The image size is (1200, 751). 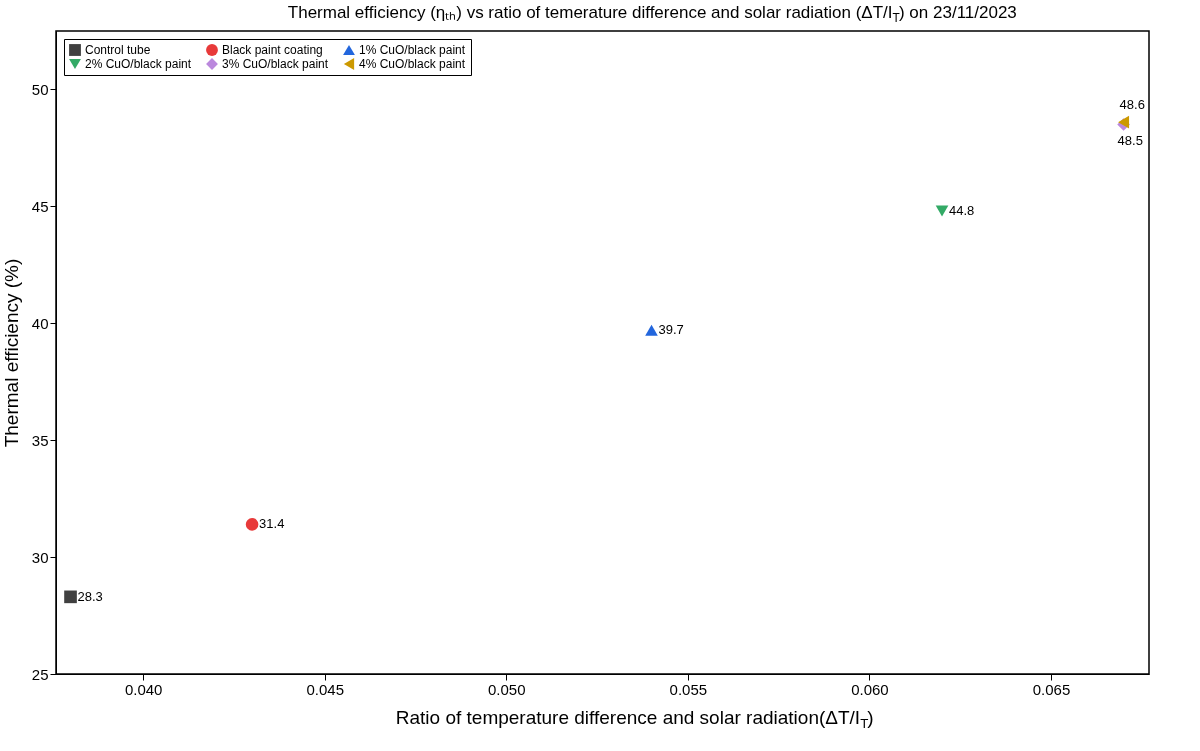 What do you see at coordinates (507, 689) in the screenshot?
I see `x-tick-label: 0.050` at bounding box center [507, 689].